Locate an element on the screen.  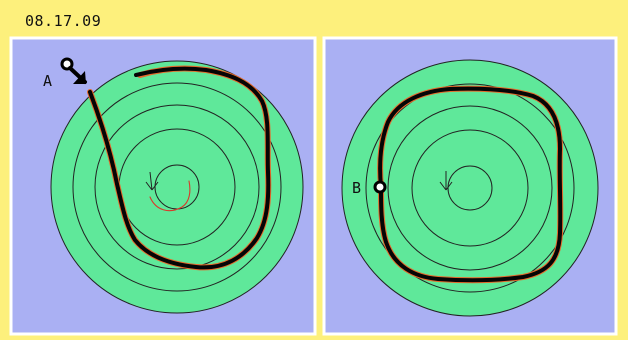
right-center-arrow is located at coordinates (446, 181).